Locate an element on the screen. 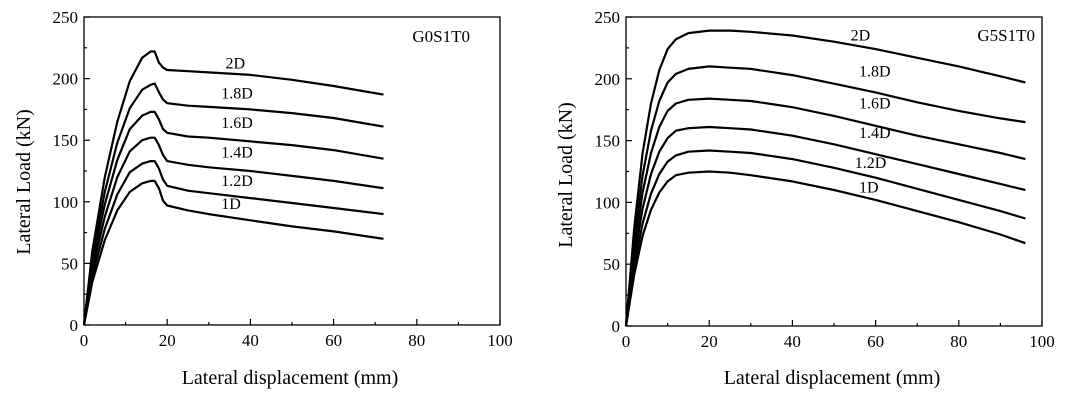  x-axis-title-left: Lateral displacement (mm) is located at coordinates (290, 378).